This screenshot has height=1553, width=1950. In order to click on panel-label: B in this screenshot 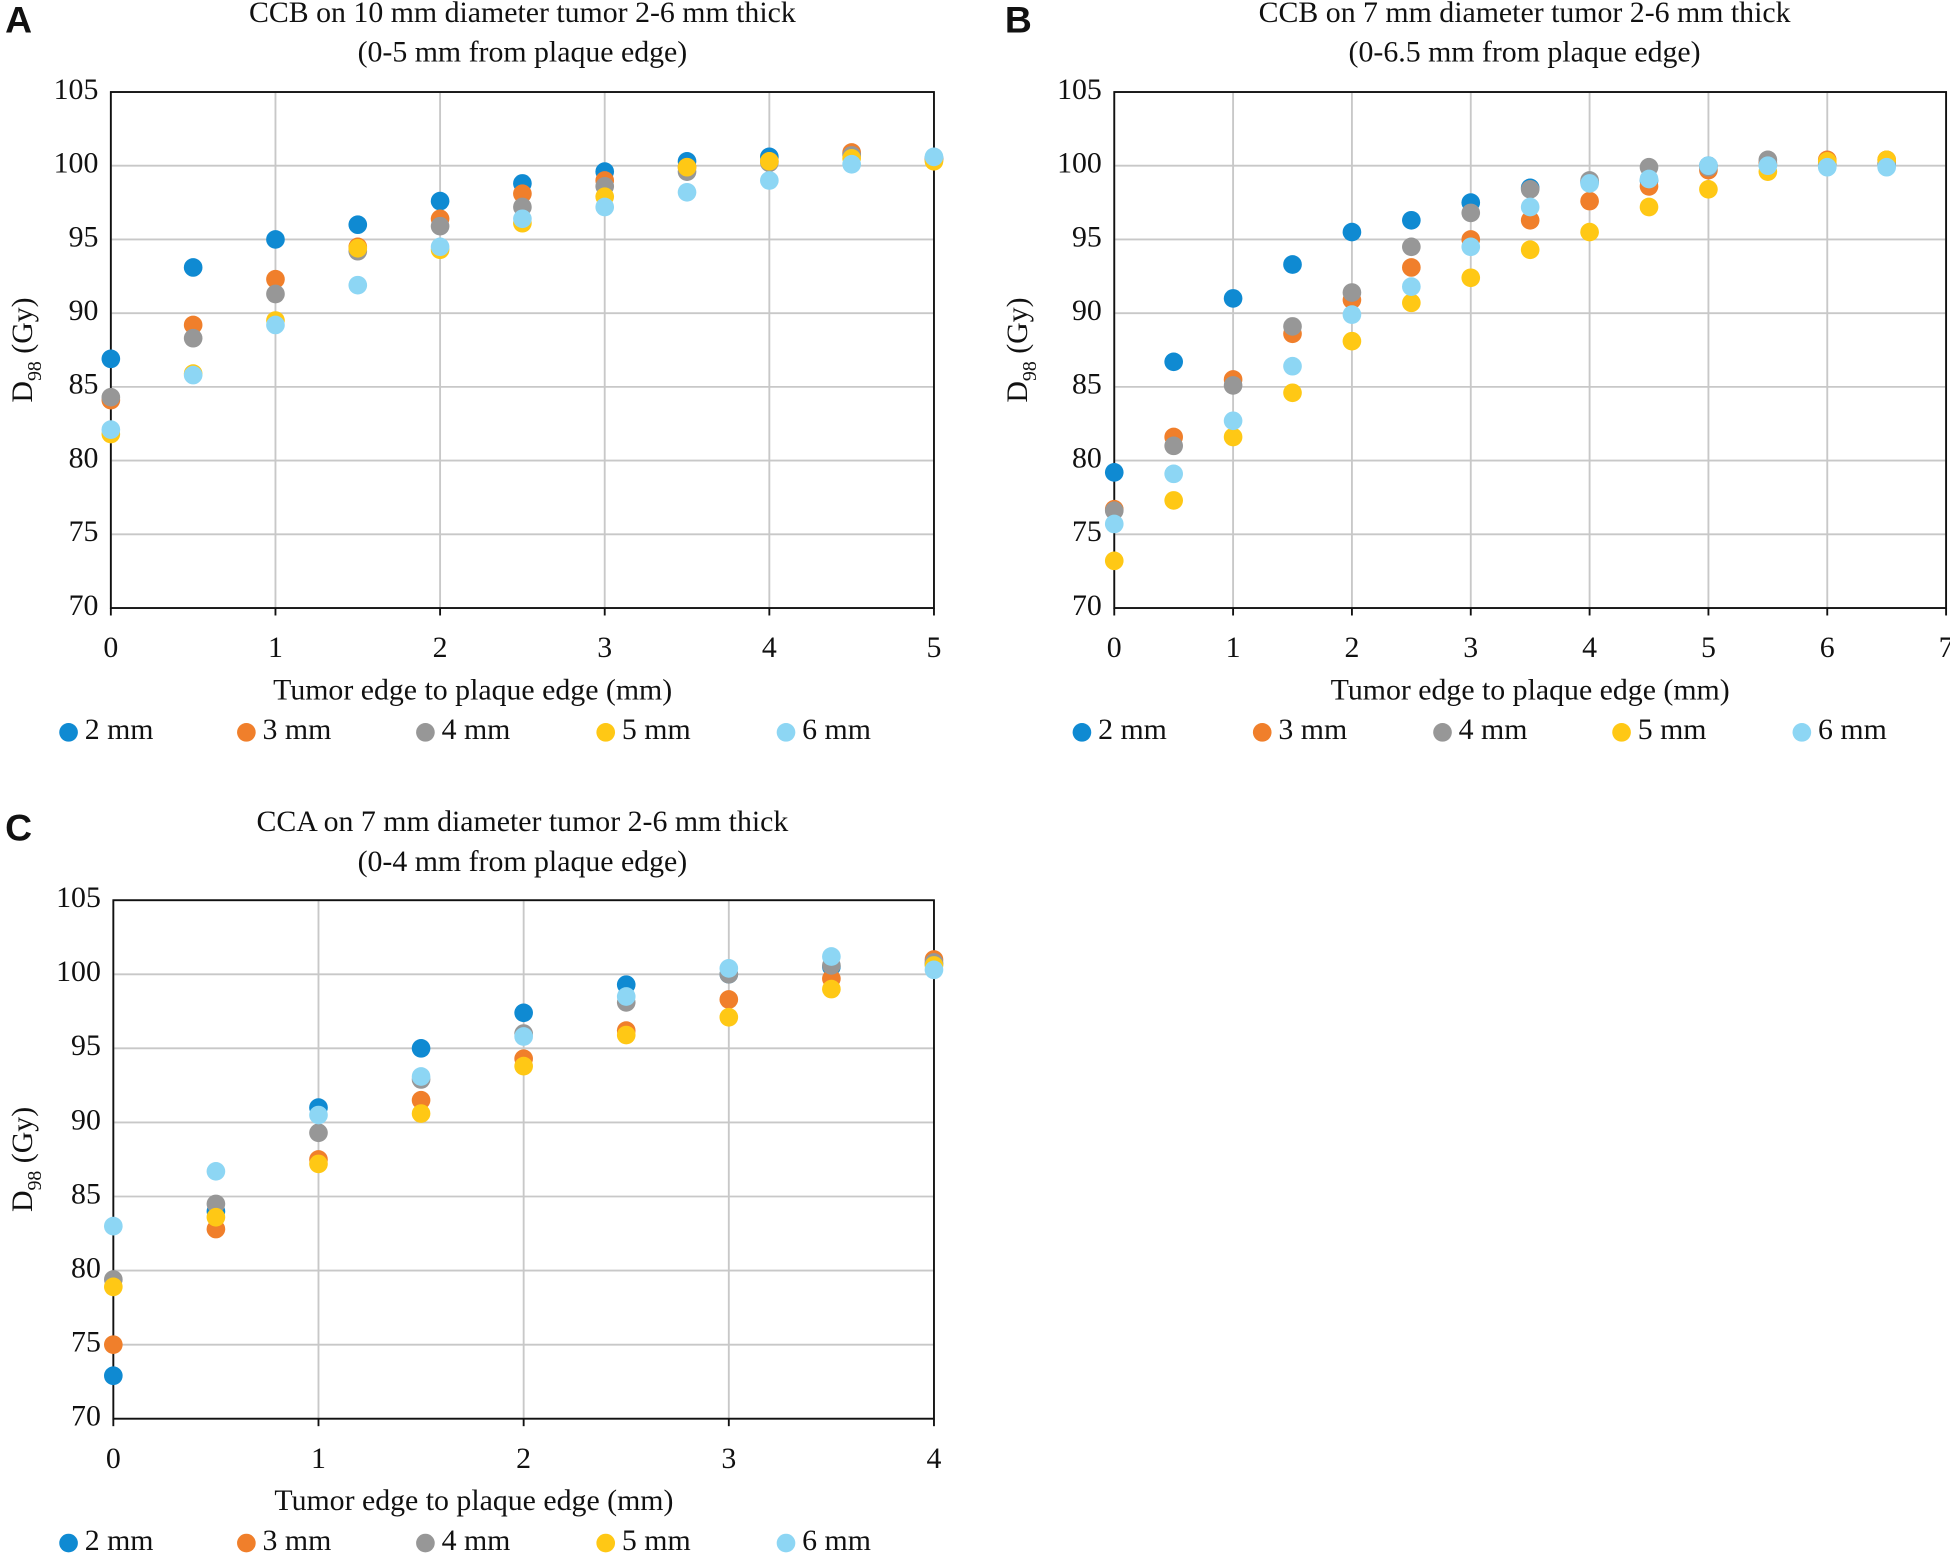, I will do `click(1018, 20)`.